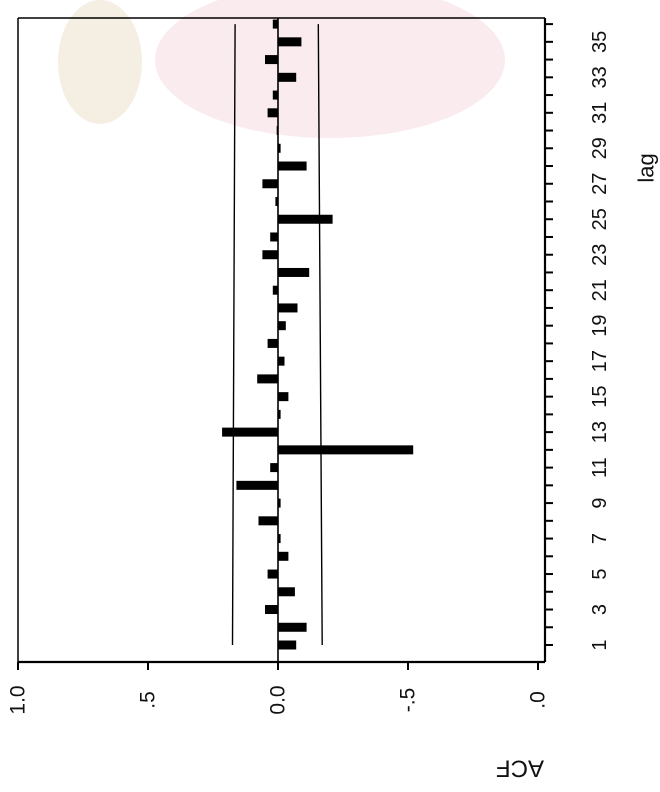  I want to click on lag-axis-label: lag, so click(646, 167).